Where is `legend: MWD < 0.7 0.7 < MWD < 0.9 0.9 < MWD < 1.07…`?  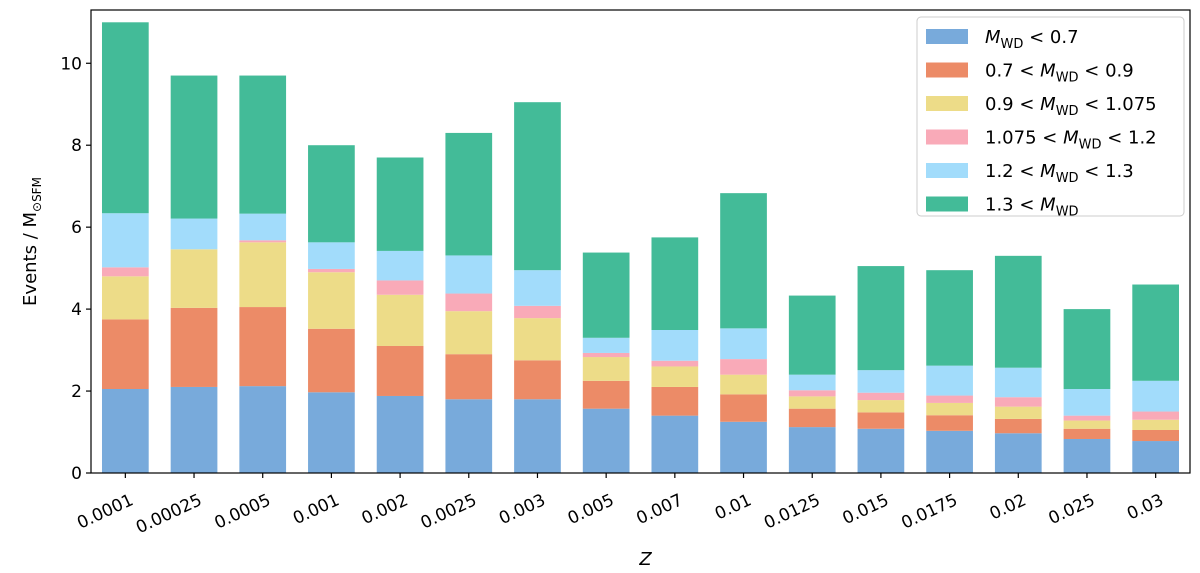 legend: MWD < 0.7 0.7 < MWD < 0.9 0.9 < MWD < 1.07… is located at coordinates (1050, 118).